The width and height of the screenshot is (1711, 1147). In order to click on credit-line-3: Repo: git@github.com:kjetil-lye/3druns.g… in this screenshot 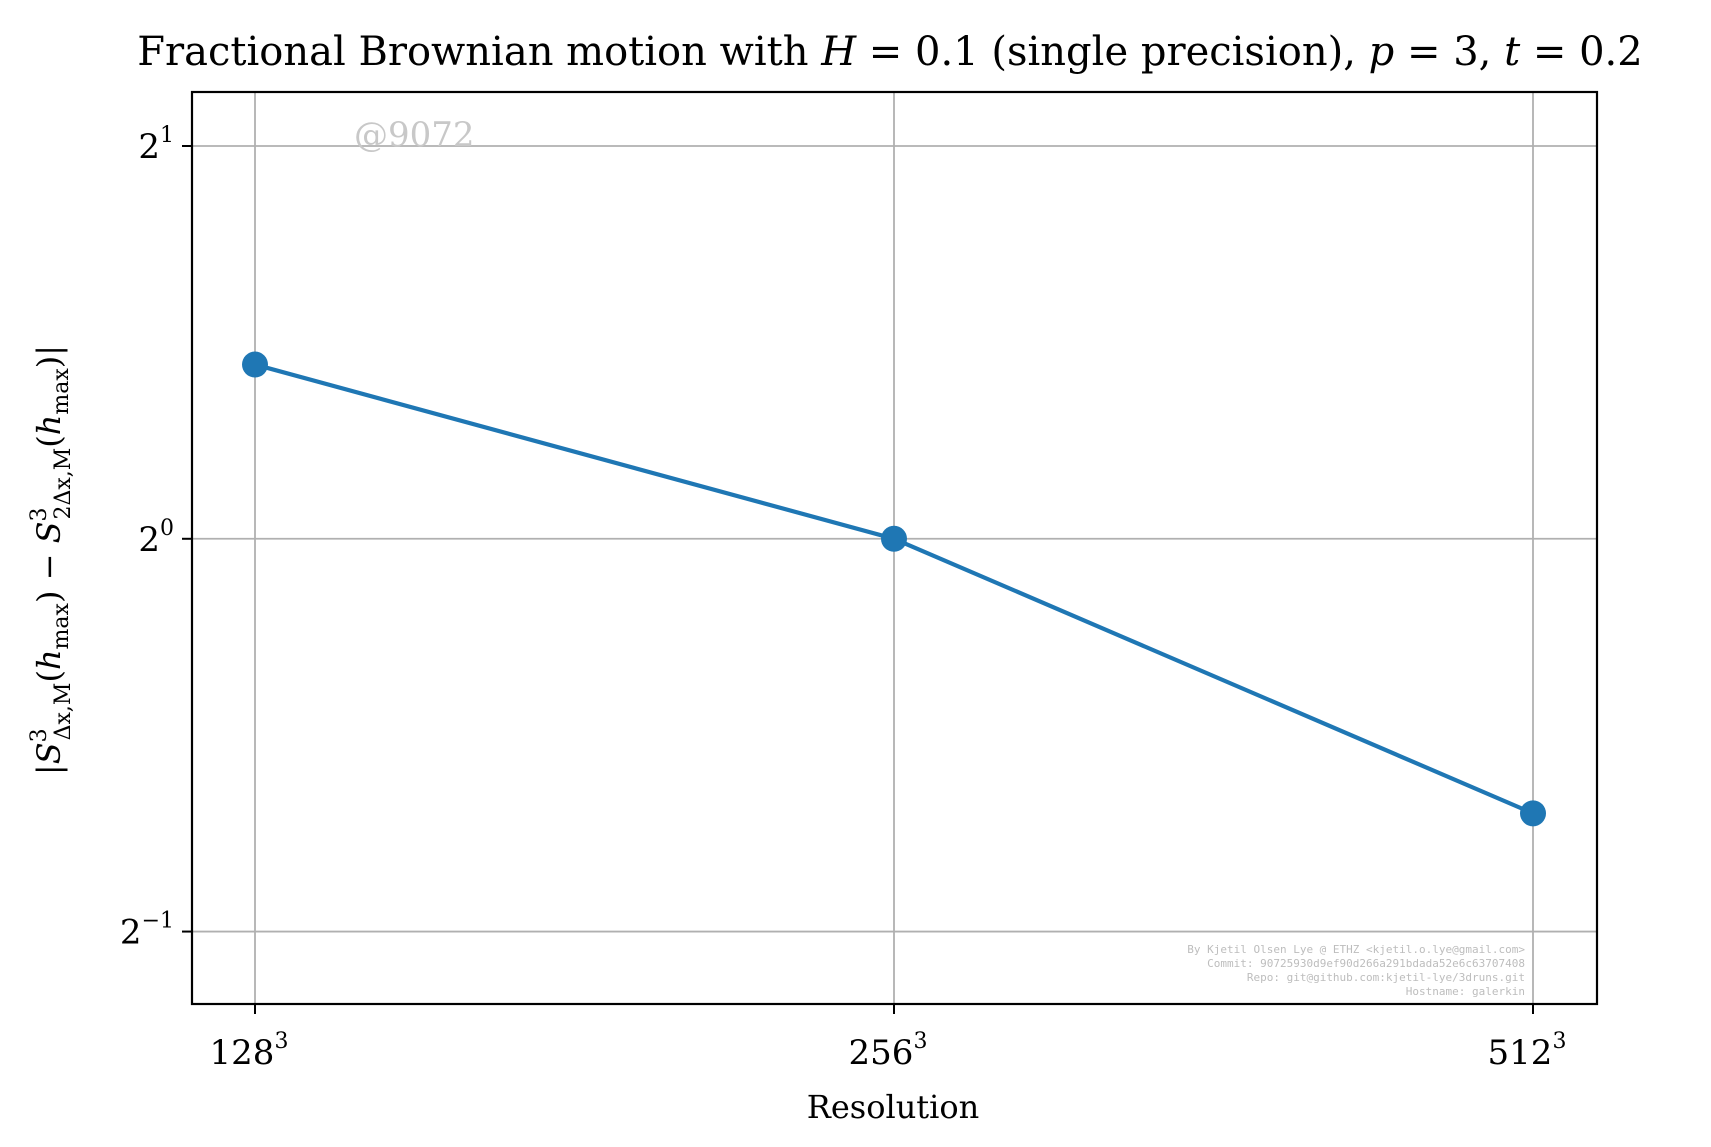, I will do `click(1386, 977)`.